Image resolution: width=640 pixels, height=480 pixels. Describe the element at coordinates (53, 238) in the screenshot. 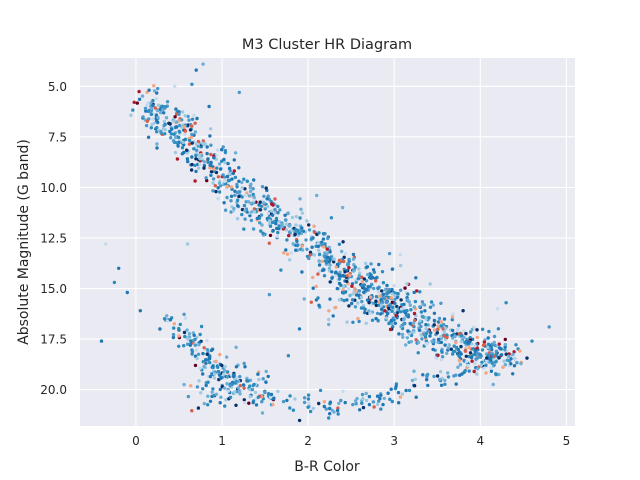

I see `y-tick-label: 12.5` at that location.